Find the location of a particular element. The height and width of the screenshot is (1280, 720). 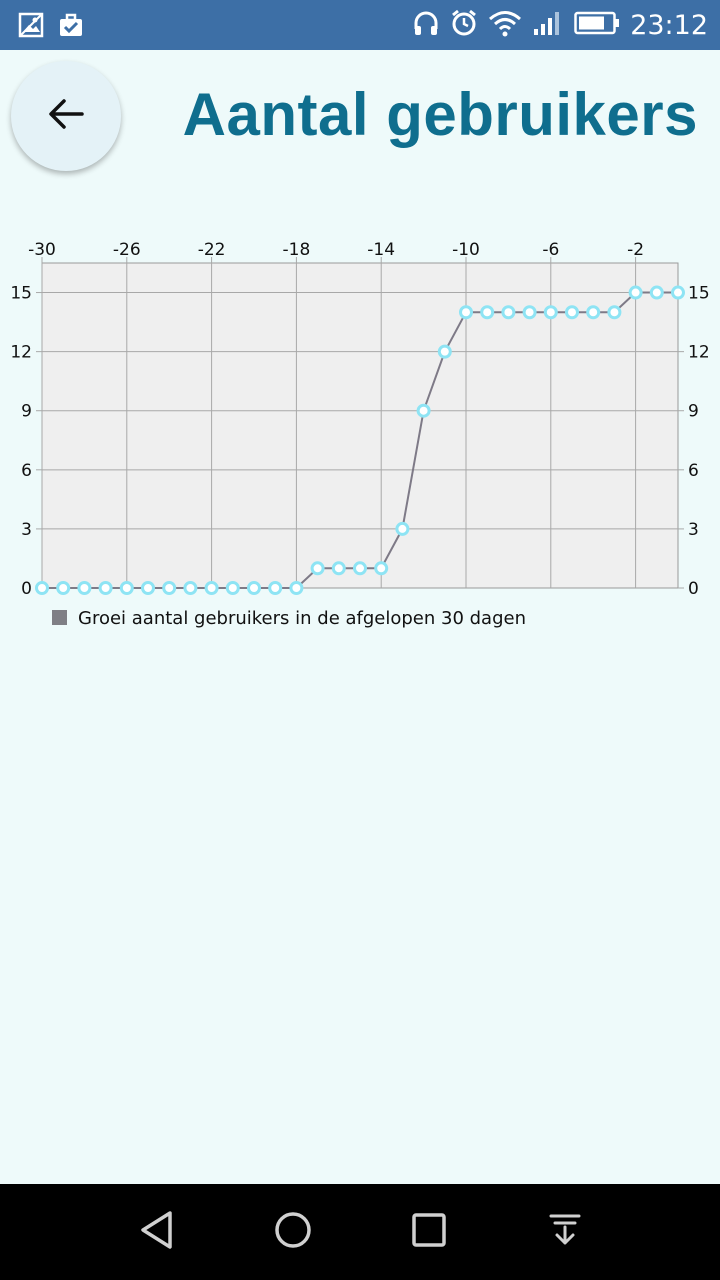

x-tick-label: -26 is located at coordinates (127, 250).